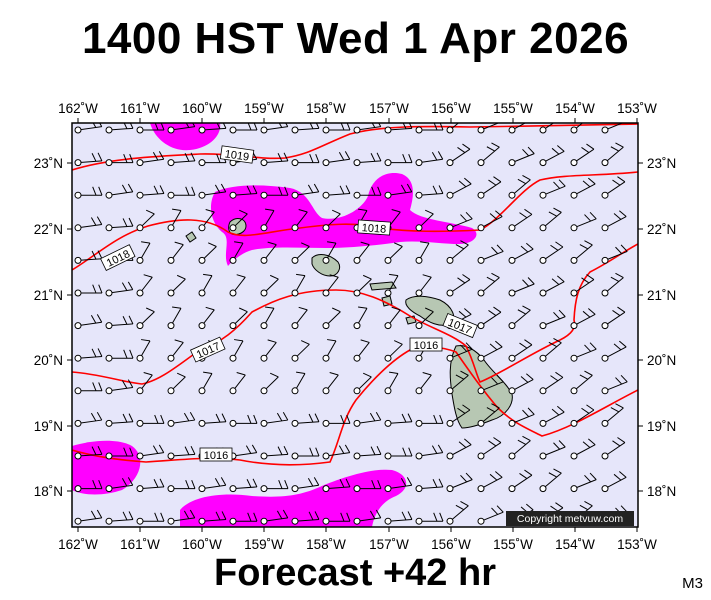  Describe the element at coordinates (264, 544) in the screenshot. I see `lon-label: 159˚W` at that location.